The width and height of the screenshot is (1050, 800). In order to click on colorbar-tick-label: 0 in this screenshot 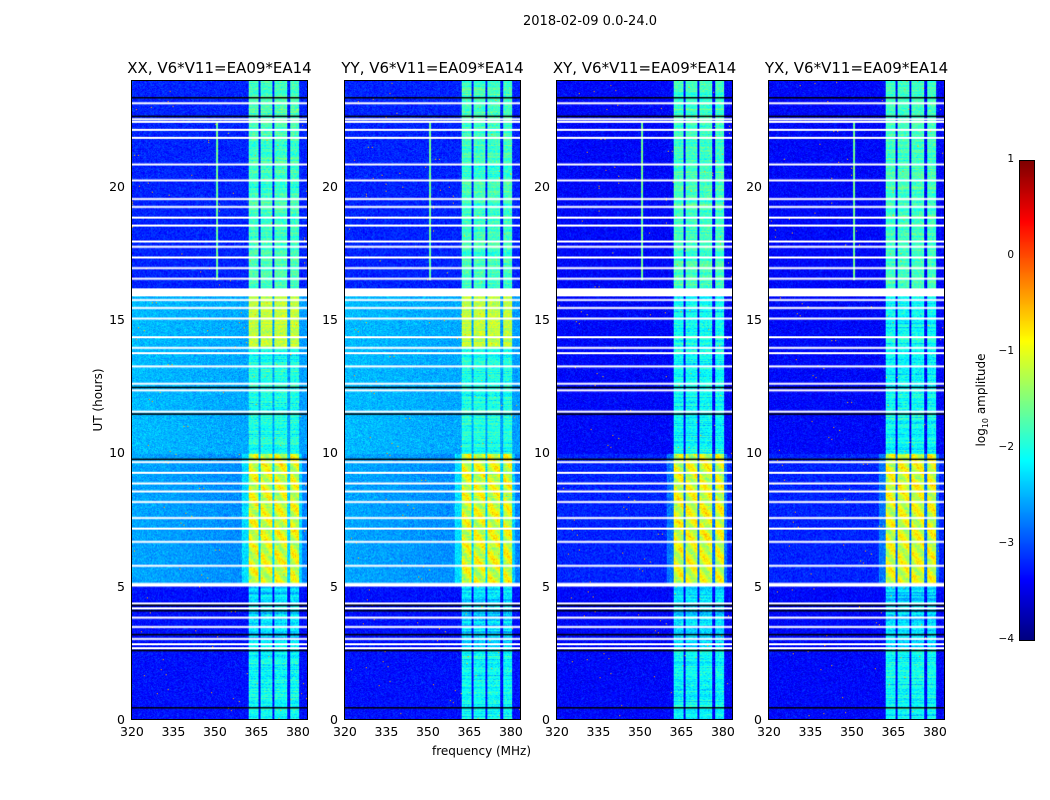, I will do `click(1010, 255)`.